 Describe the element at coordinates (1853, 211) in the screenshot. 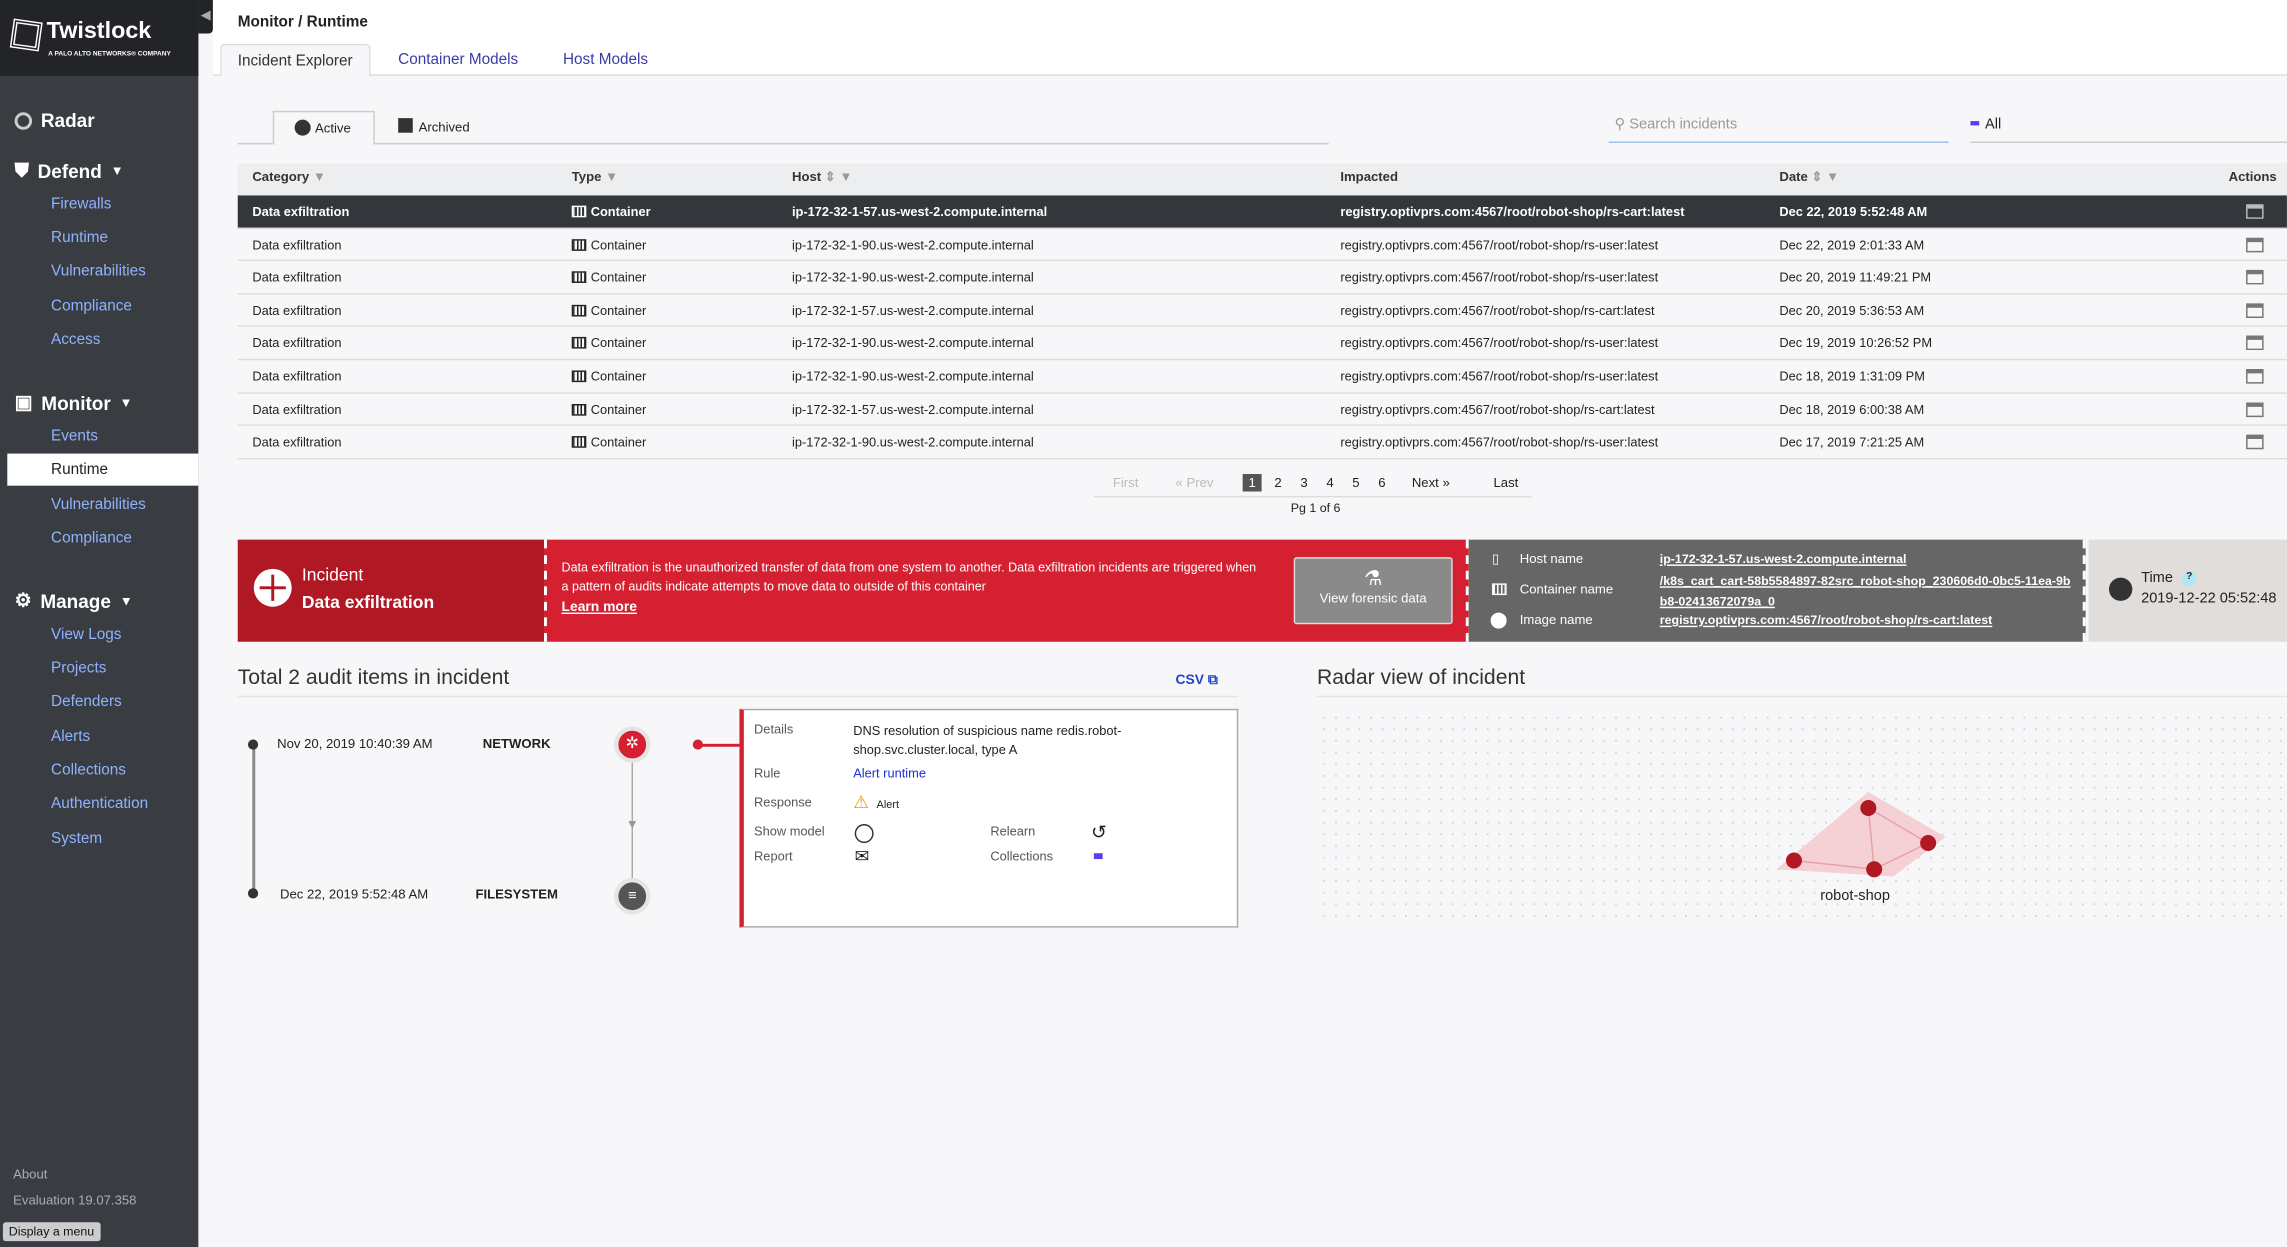

I see `cell-date: Dec 22, 2019 5:52:48 AM` at that location.